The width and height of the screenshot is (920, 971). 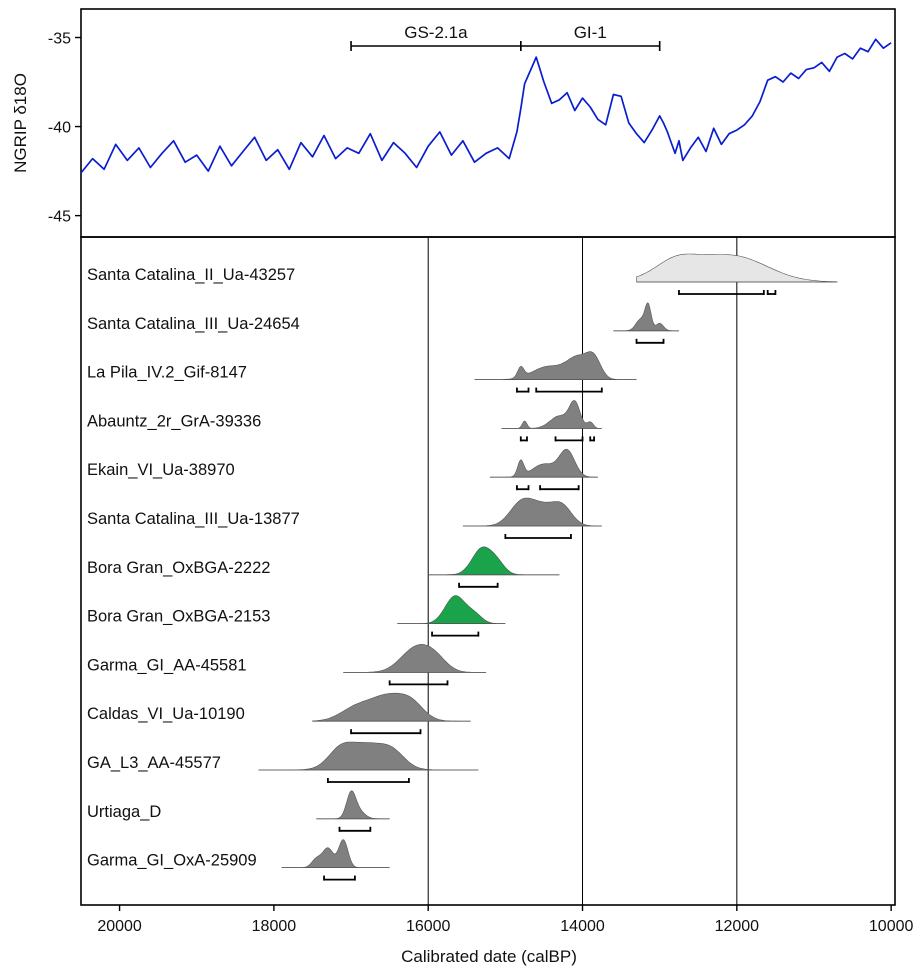 I want to click on stage-label: GI-1, so click(x=590, y=32).